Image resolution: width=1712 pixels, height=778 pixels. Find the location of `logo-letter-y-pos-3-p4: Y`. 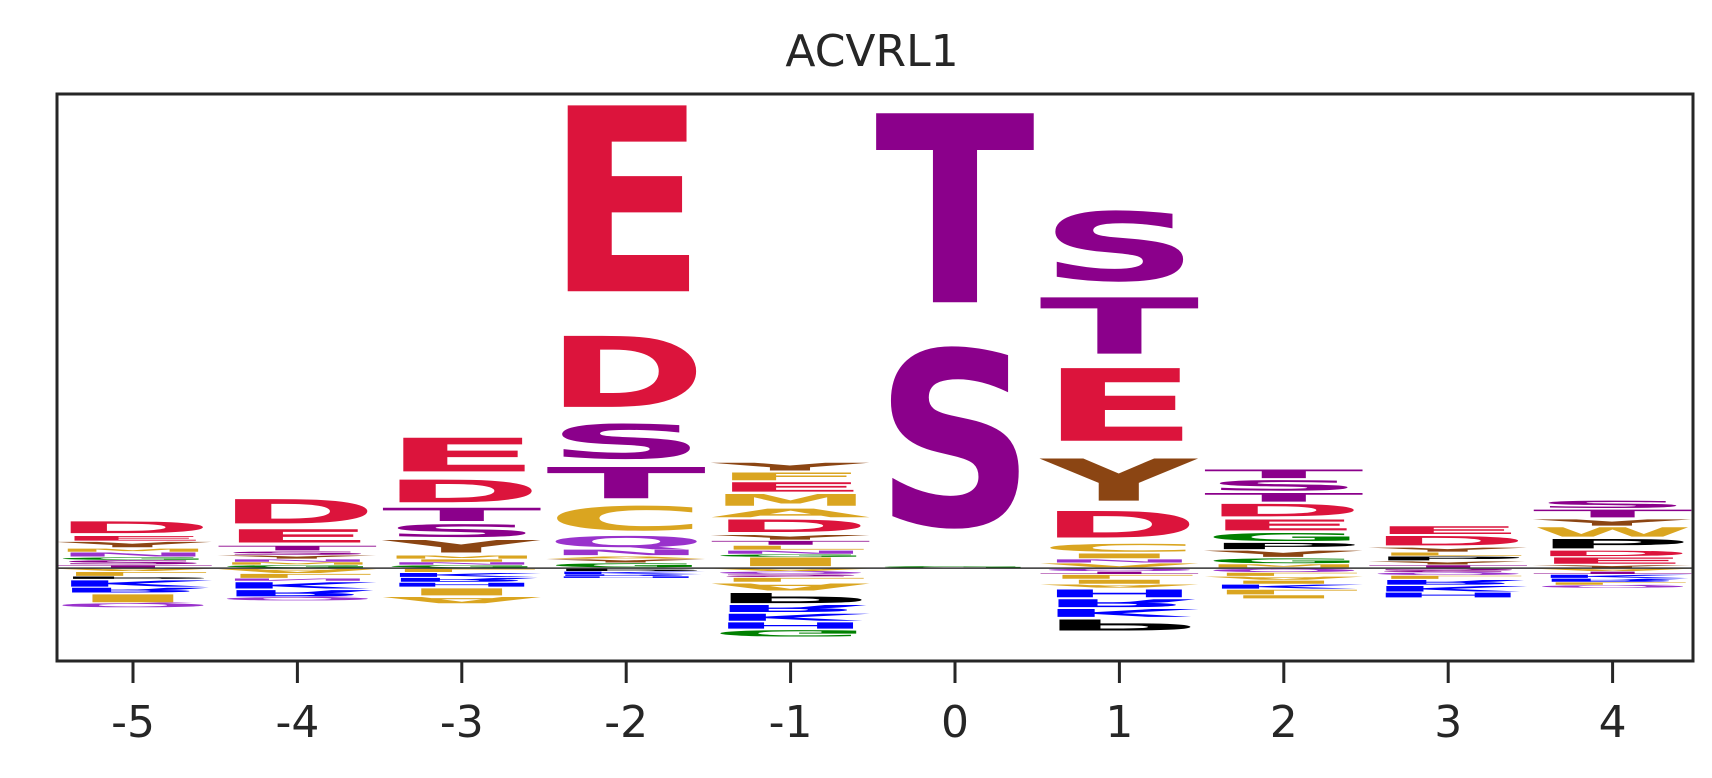

logo-letter-y-pos-3-p4: Y is located at coordinates (461, 547).